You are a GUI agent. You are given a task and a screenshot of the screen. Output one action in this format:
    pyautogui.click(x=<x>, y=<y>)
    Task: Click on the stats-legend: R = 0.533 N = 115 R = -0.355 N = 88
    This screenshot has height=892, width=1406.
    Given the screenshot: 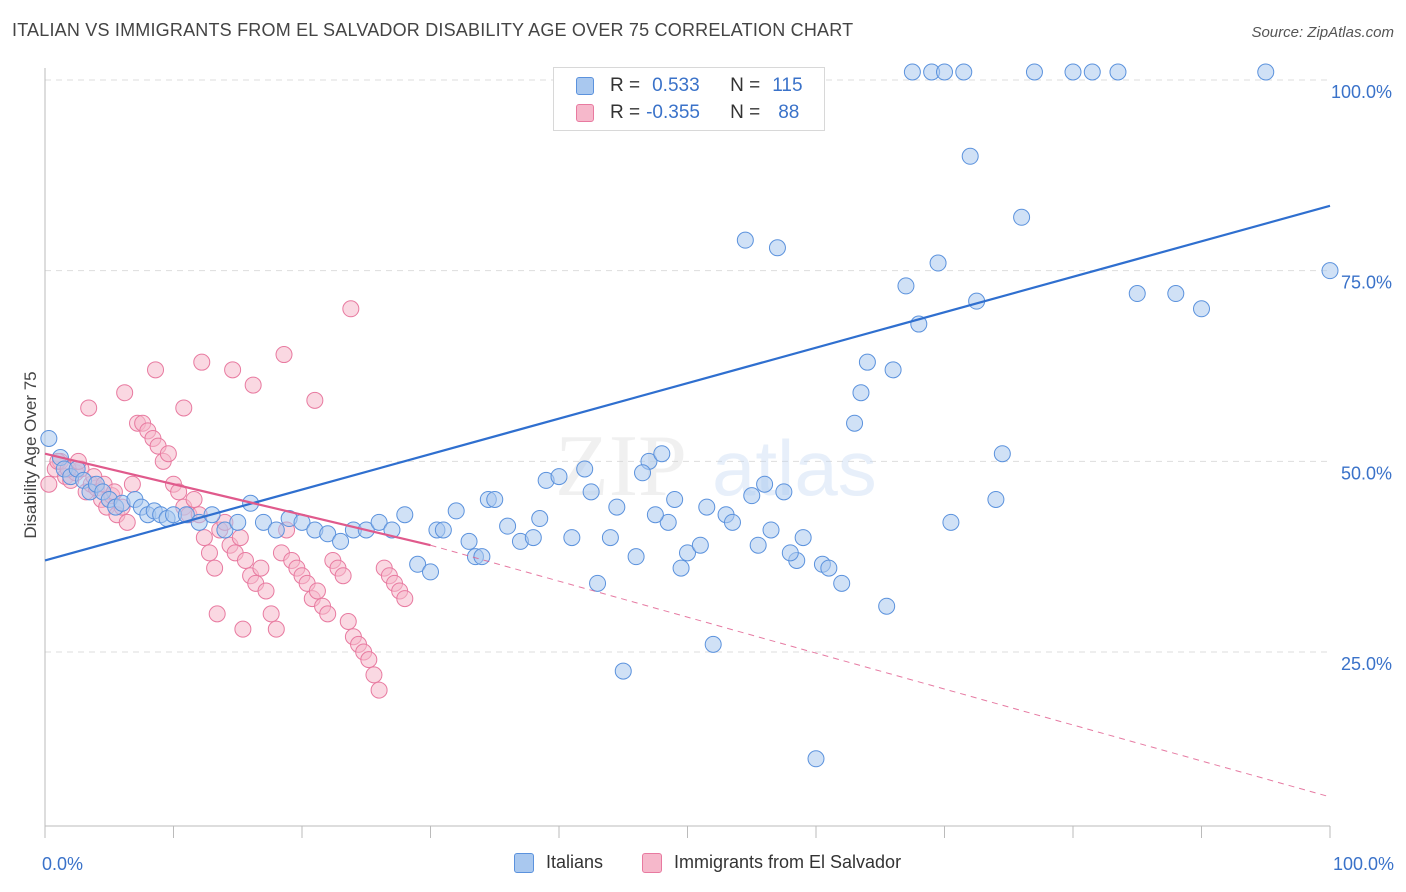 What is the action you would take?
    pyautogui.click(x=689, y=99)
    